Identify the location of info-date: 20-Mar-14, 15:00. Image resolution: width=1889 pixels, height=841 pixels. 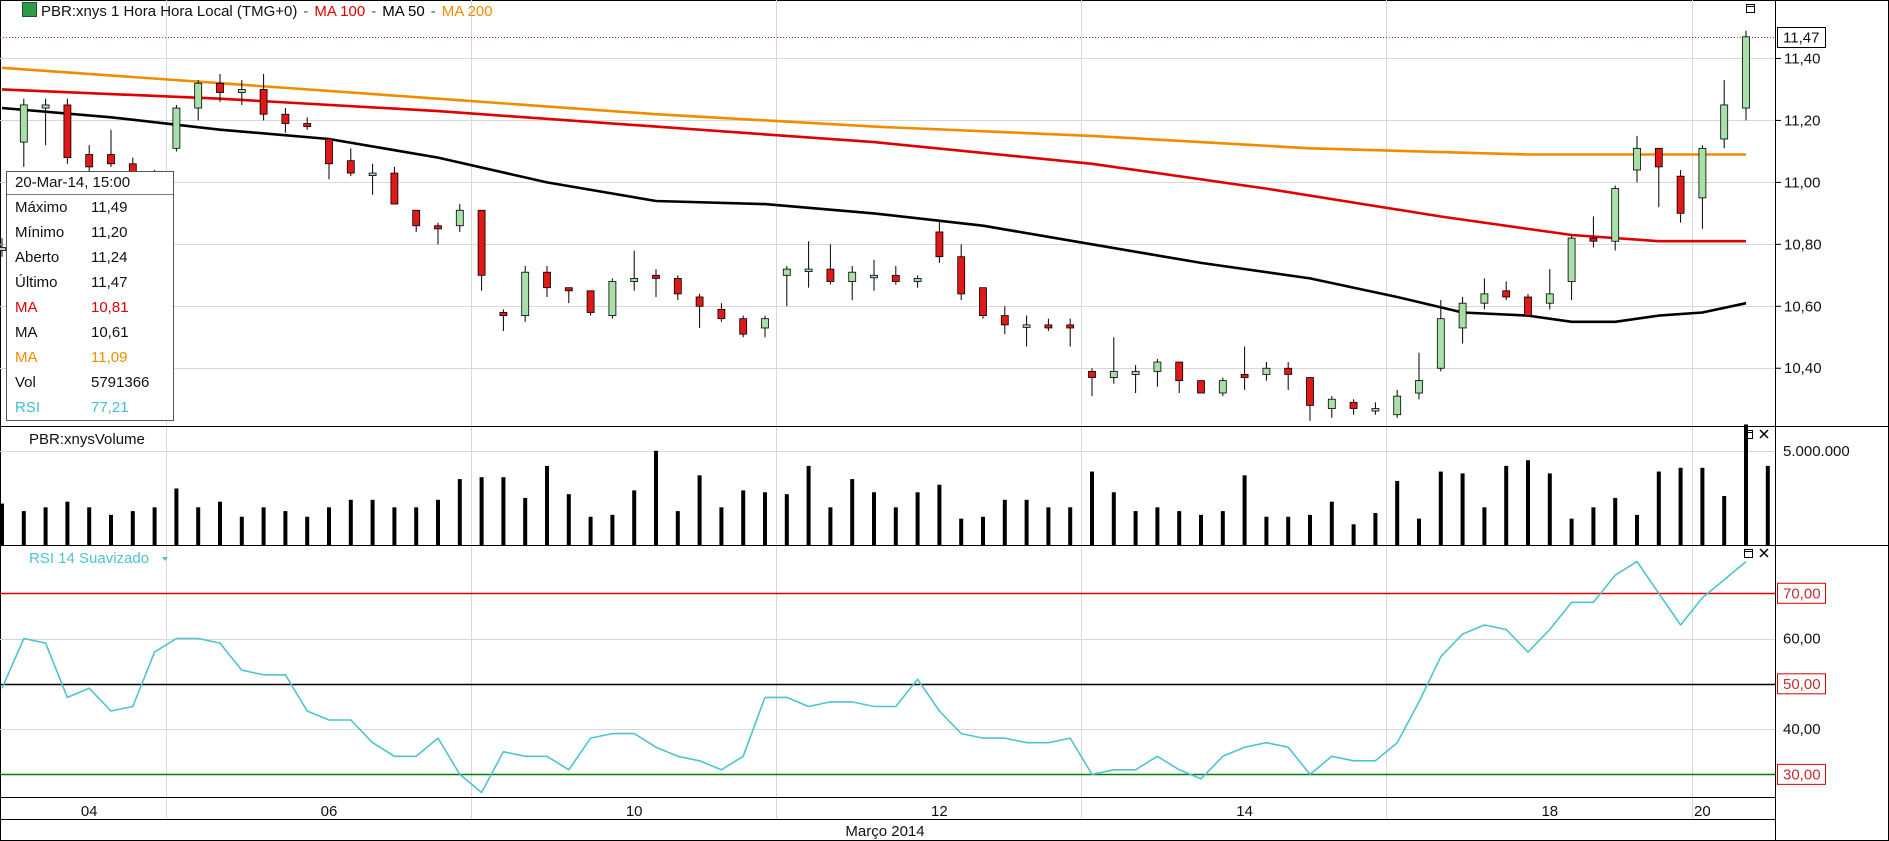
(90, 183).